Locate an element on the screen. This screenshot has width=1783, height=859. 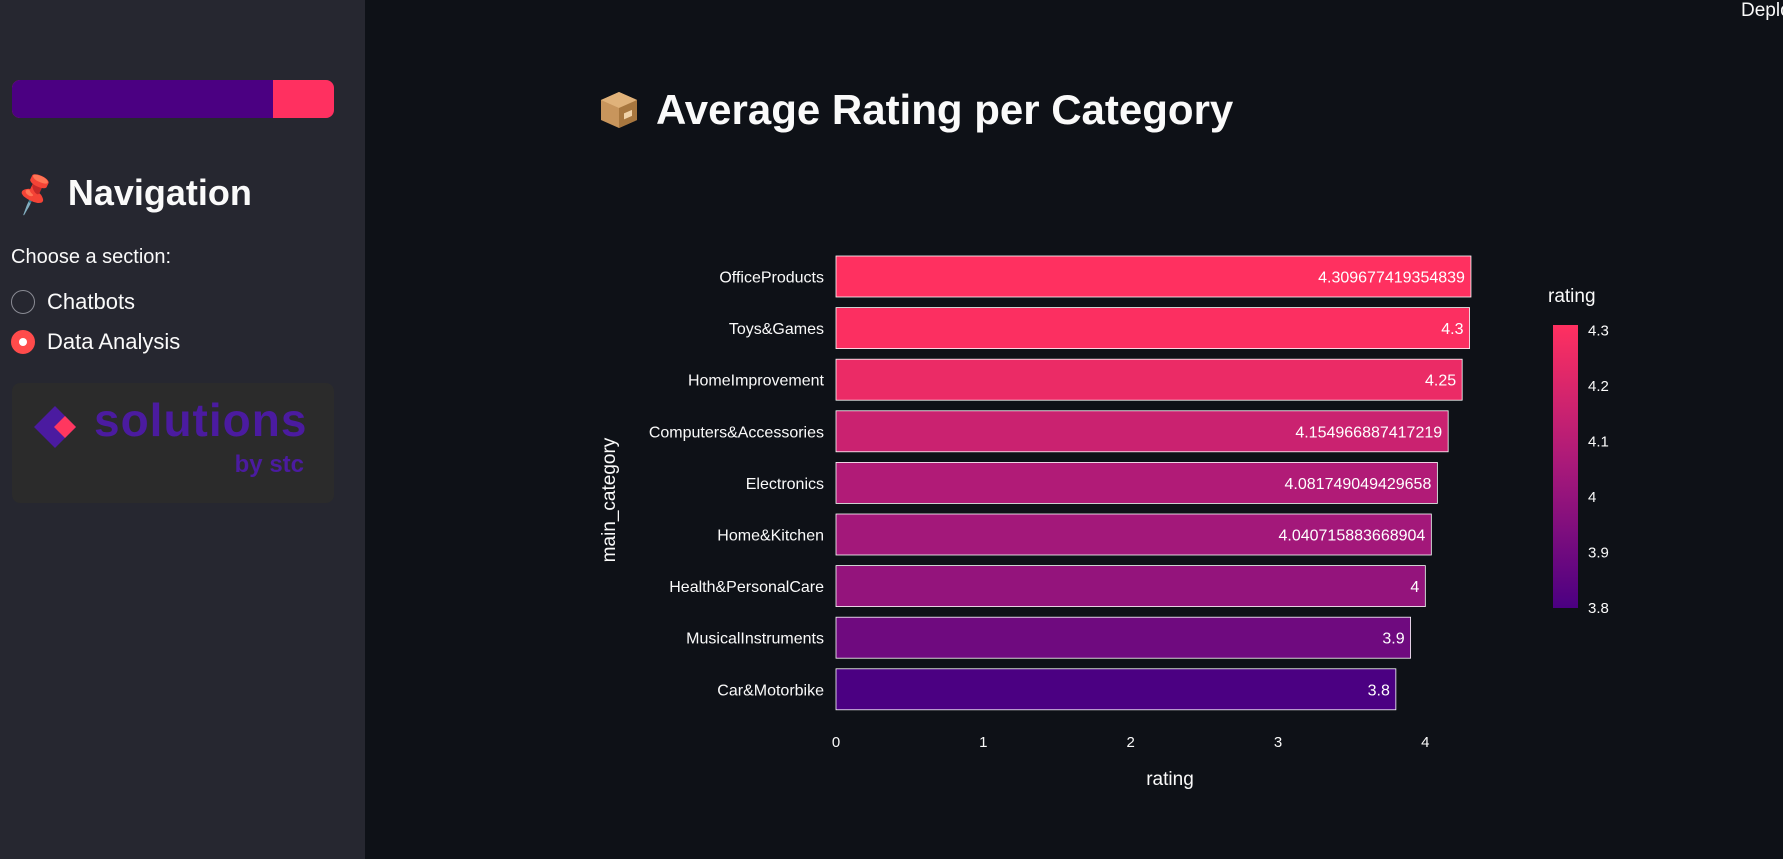
deploy-button: Deplo is located at coordinates (1762, 10).